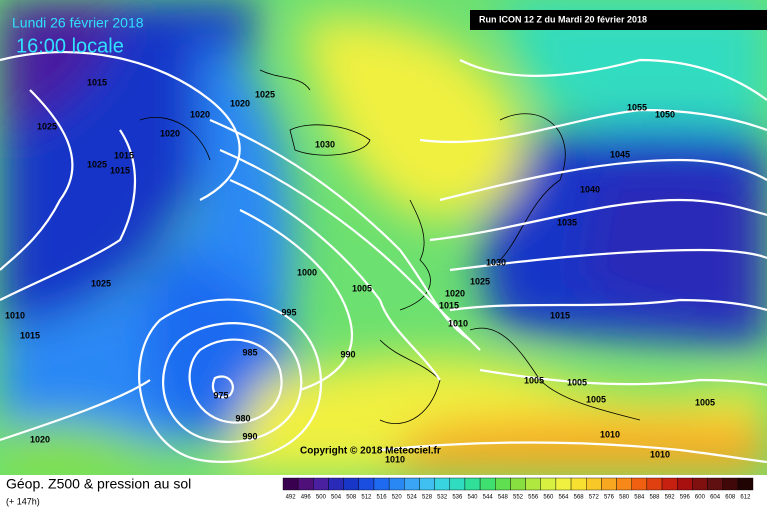 Image resolution: width=767 pixels, height=516 pixels. Describe the element at coordinates (670, 498) in the screenshot. I see `colorbar-label: 592` at that location.